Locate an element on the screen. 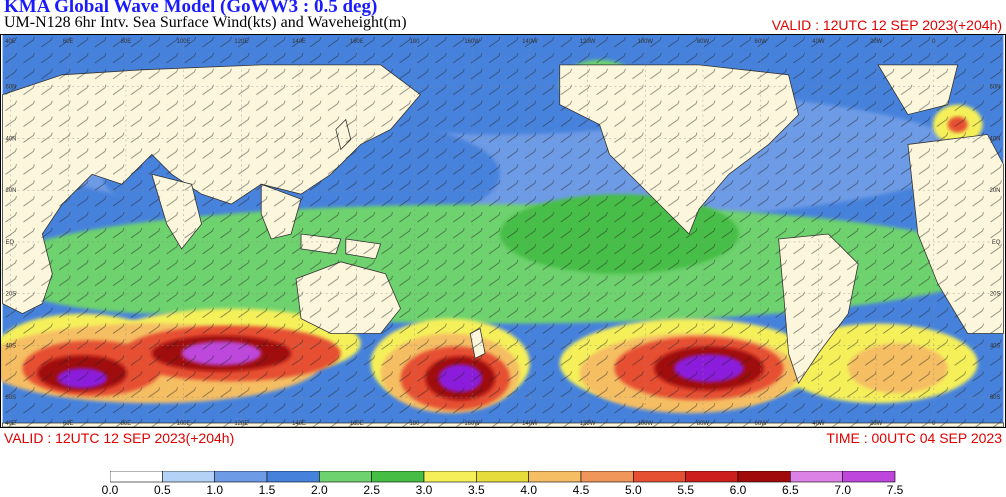 This screenshot has height=497, width=1006. lon-label-top: 180 is located at coordinates (414, 42).